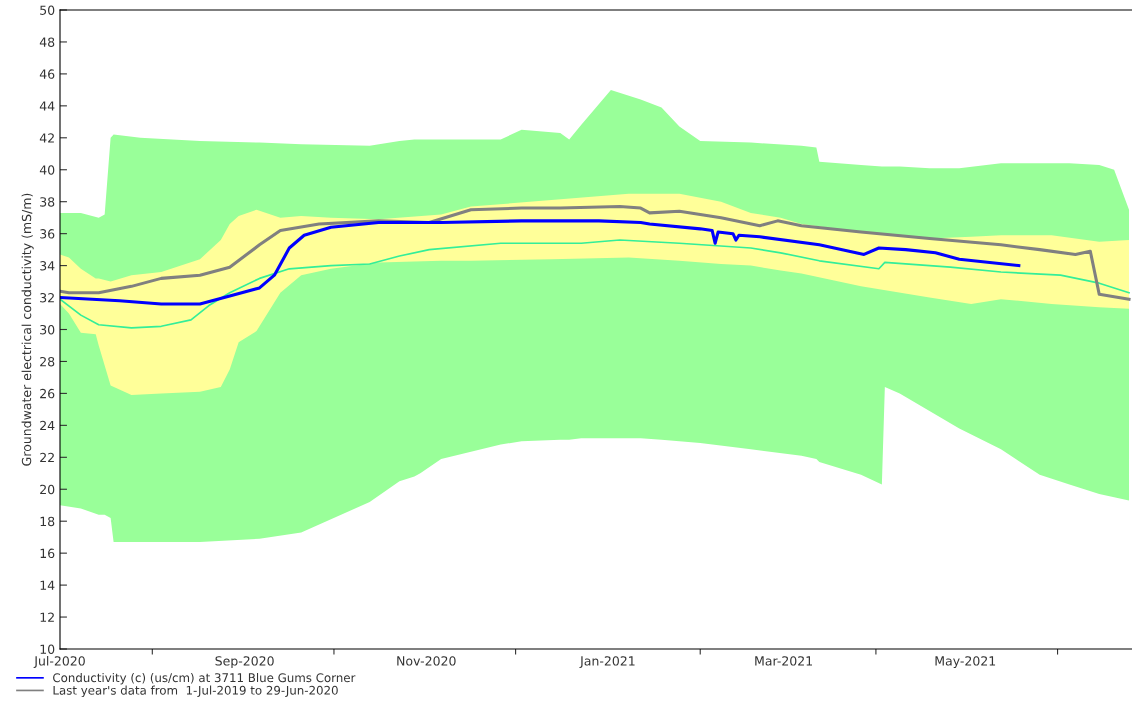 The height and width of the screenshot is (706, 1132). I want to click on x-tick-label: Jan-2021, so click(607, 662).